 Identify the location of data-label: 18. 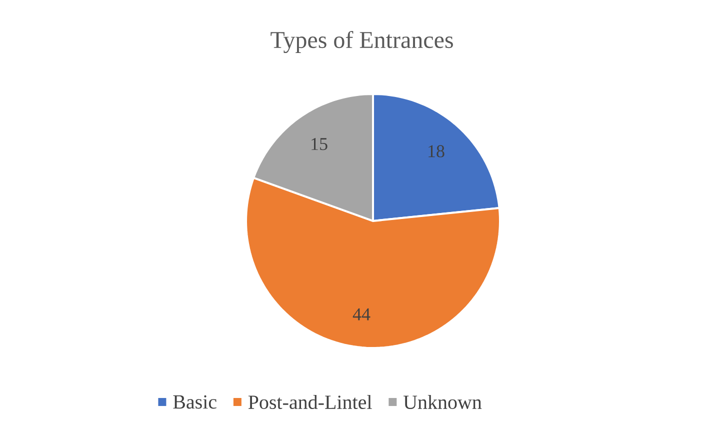
(436, 151).